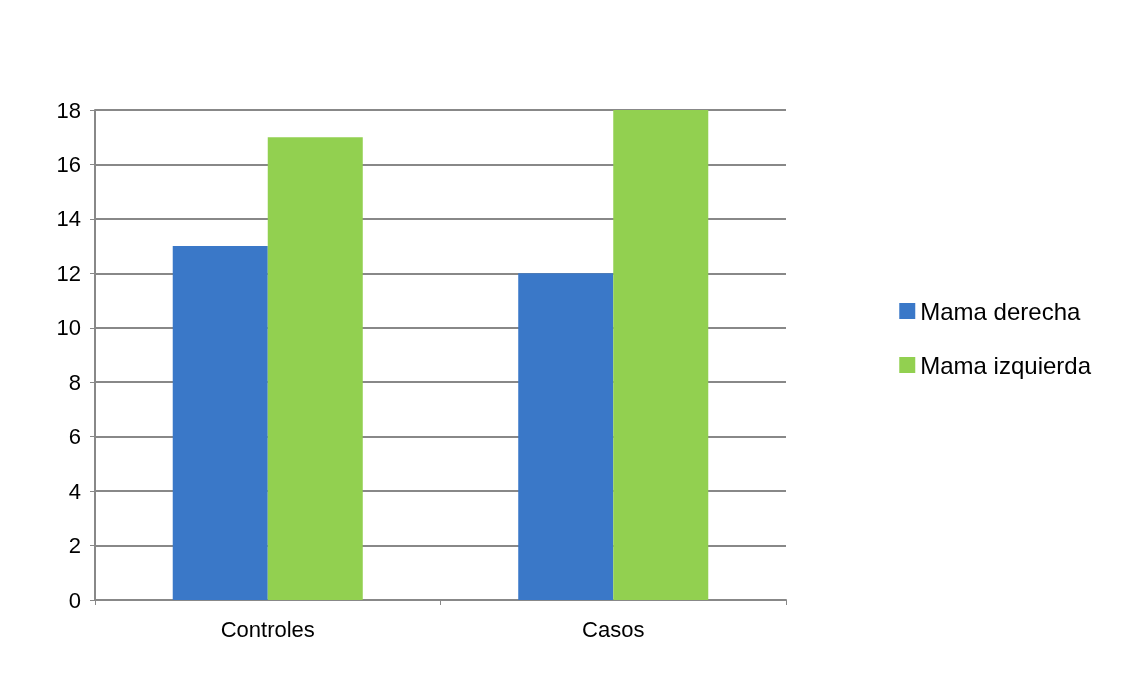 Image resolution: width=1126 pixels, height=676 pixels. What do you see at coordinates (1006, 365) in the screenshot?
I see `legend-label: Mama izquierda` at bounding box center [1006, 365].